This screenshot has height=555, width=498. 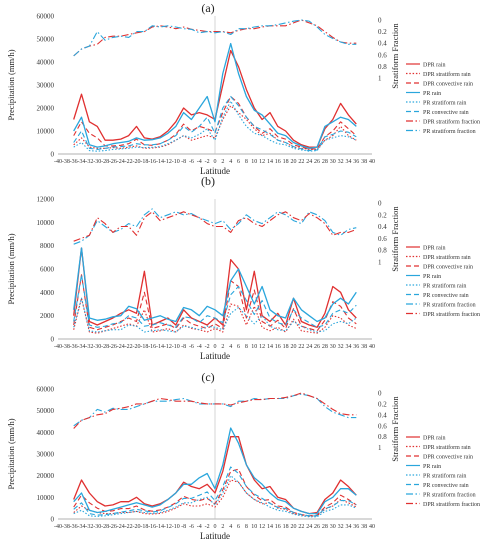 What do you see at coordinates (301, 162) in the screenshot?
I see `x-tick-label: 22` at bounding box center [301, 162].